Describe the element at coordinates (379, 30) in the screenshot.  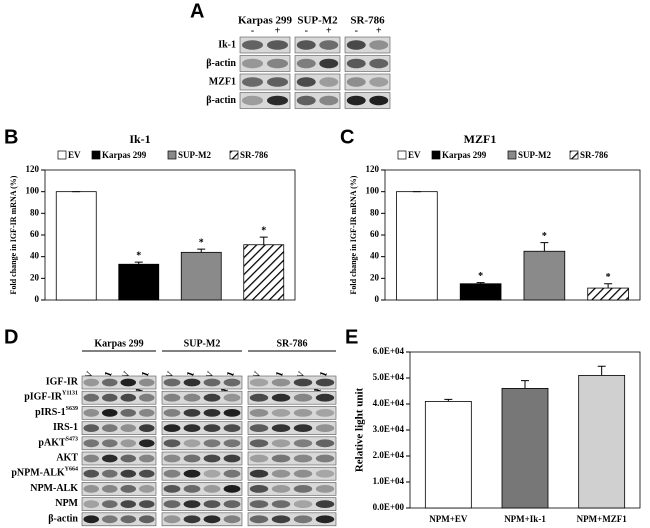
I see `lane-label: +` at that location.